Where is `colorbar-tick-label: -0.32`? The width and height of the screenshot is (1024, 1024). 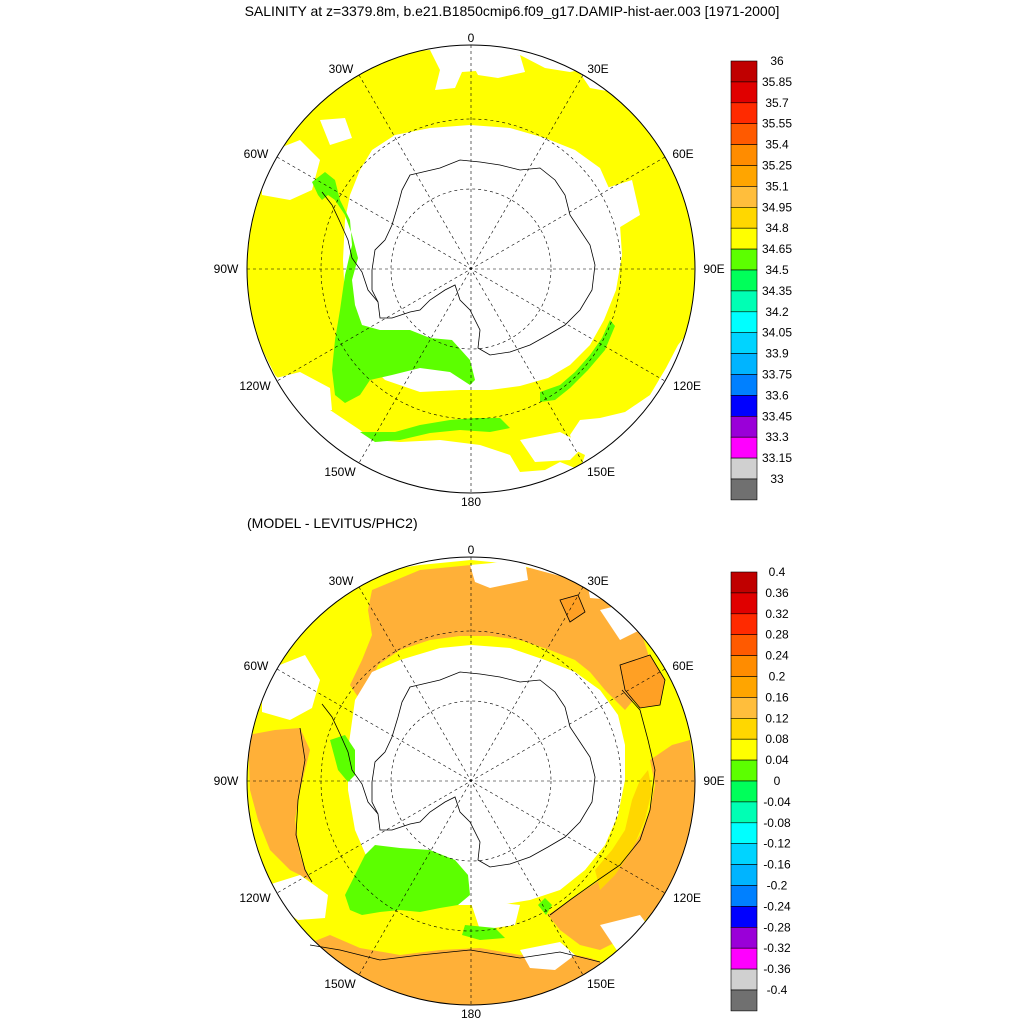 colorbar-tick-label: -0.32 is located at coordinates (777, 948).